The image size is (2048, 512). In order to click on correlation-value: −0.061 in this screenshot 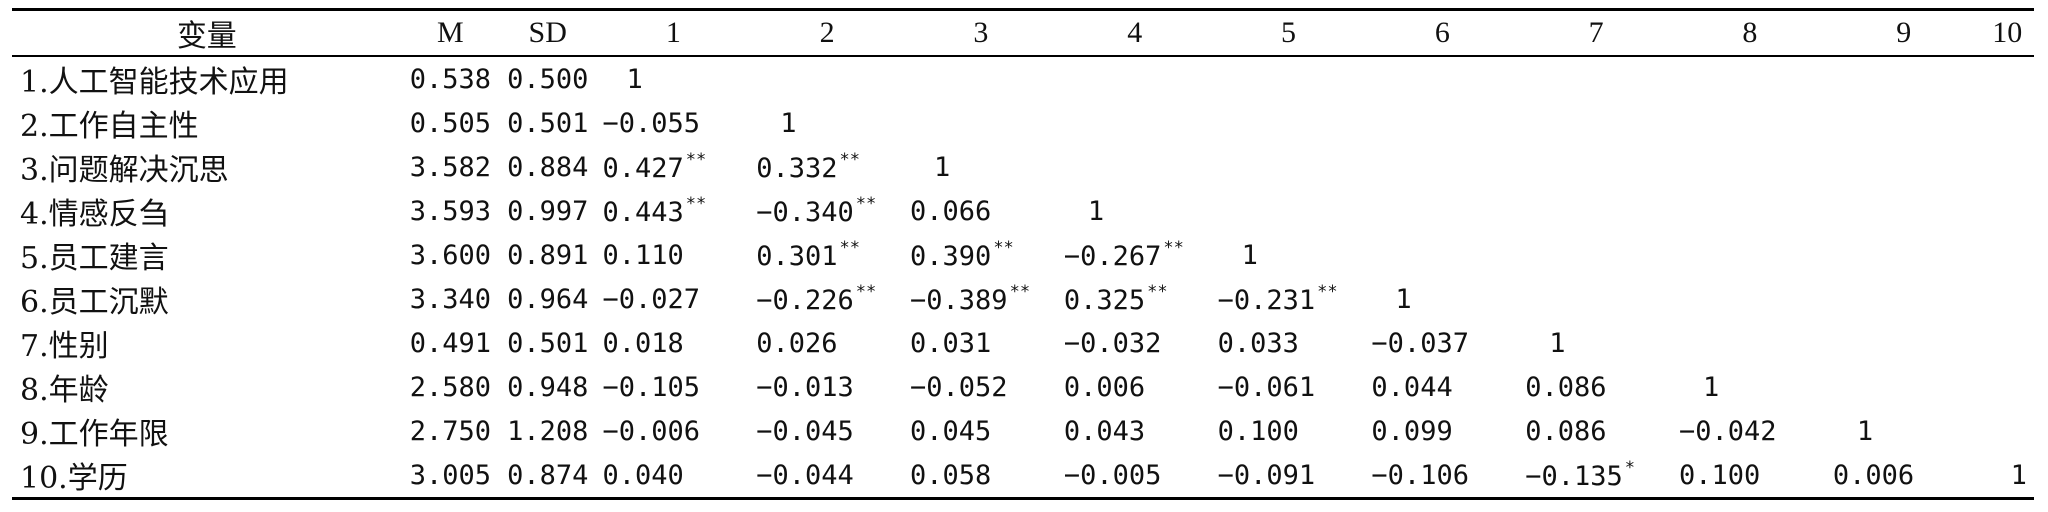, I will do `click(1266, 387)`.